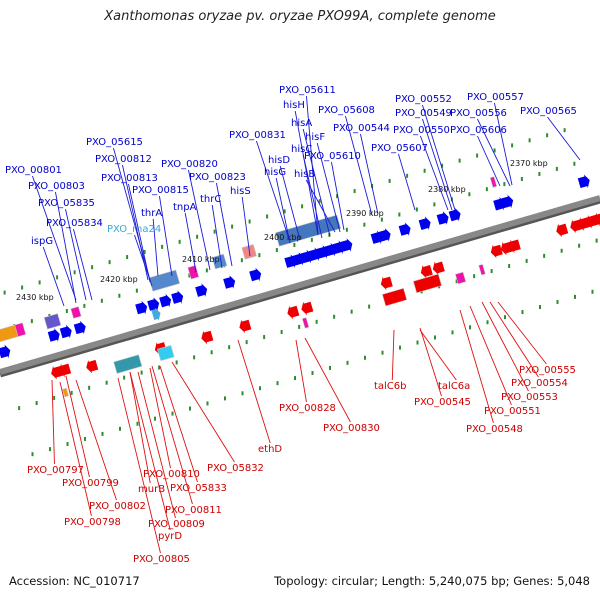 Image resolution: width=600 pixels, height=600 pixels. I want to click on gene-label: PXO_00553, so click(529, 397).